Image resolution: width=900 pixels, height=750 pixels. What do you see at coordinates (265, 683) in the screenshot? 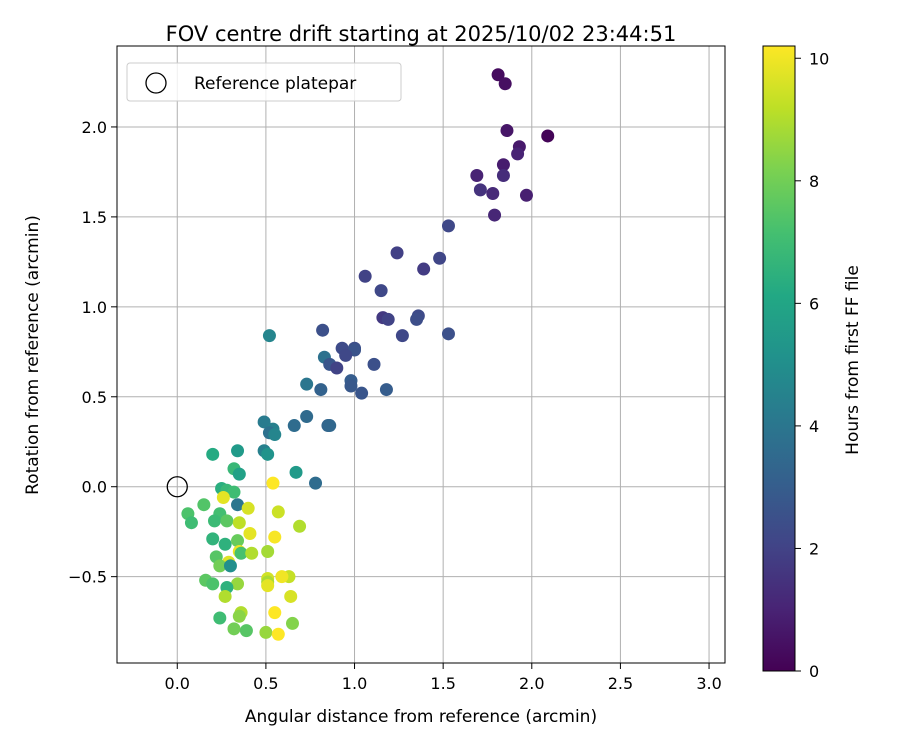
I see `x-tick-label: 0.5` at bounding box center [265, 683].